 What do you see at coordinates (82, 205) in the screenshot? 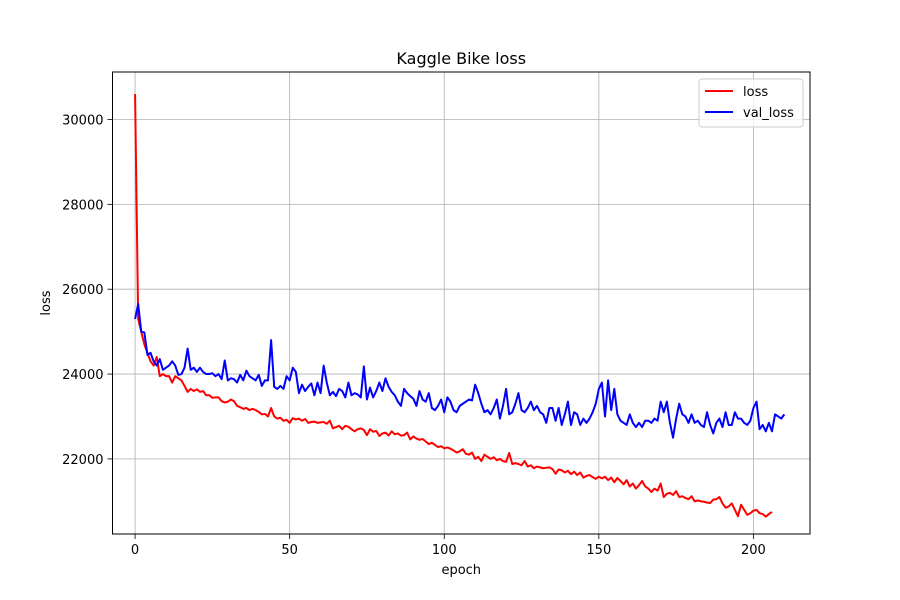
I see `y-tick-label: 28000` at bounding box center [82, 205].